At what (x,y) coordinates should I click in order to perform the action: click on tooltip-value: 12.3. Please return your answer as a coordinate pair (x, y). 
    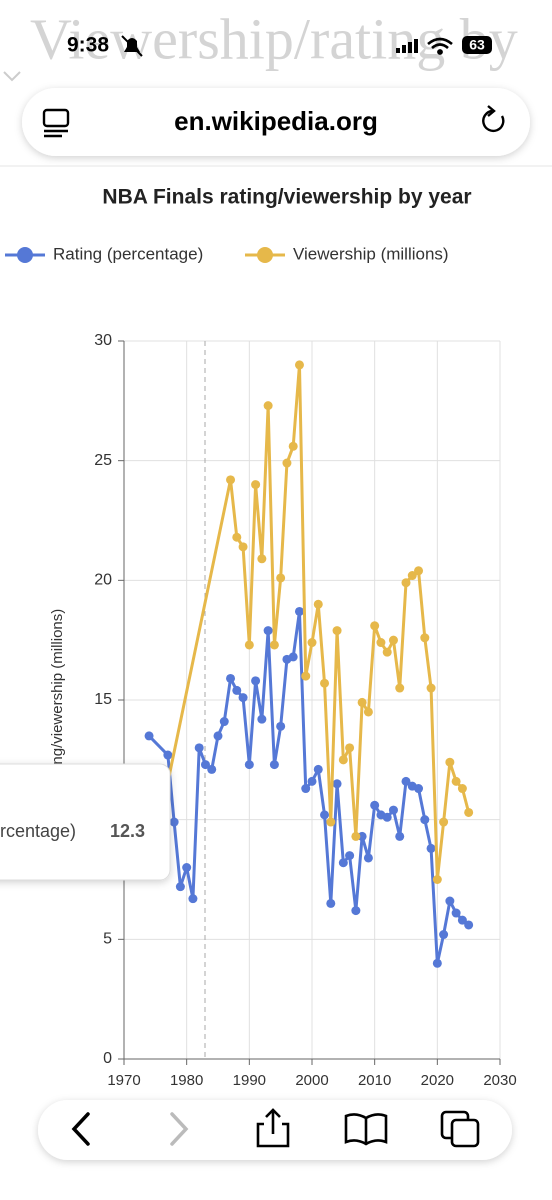
    Looking at the image, I should click on (127, 831).